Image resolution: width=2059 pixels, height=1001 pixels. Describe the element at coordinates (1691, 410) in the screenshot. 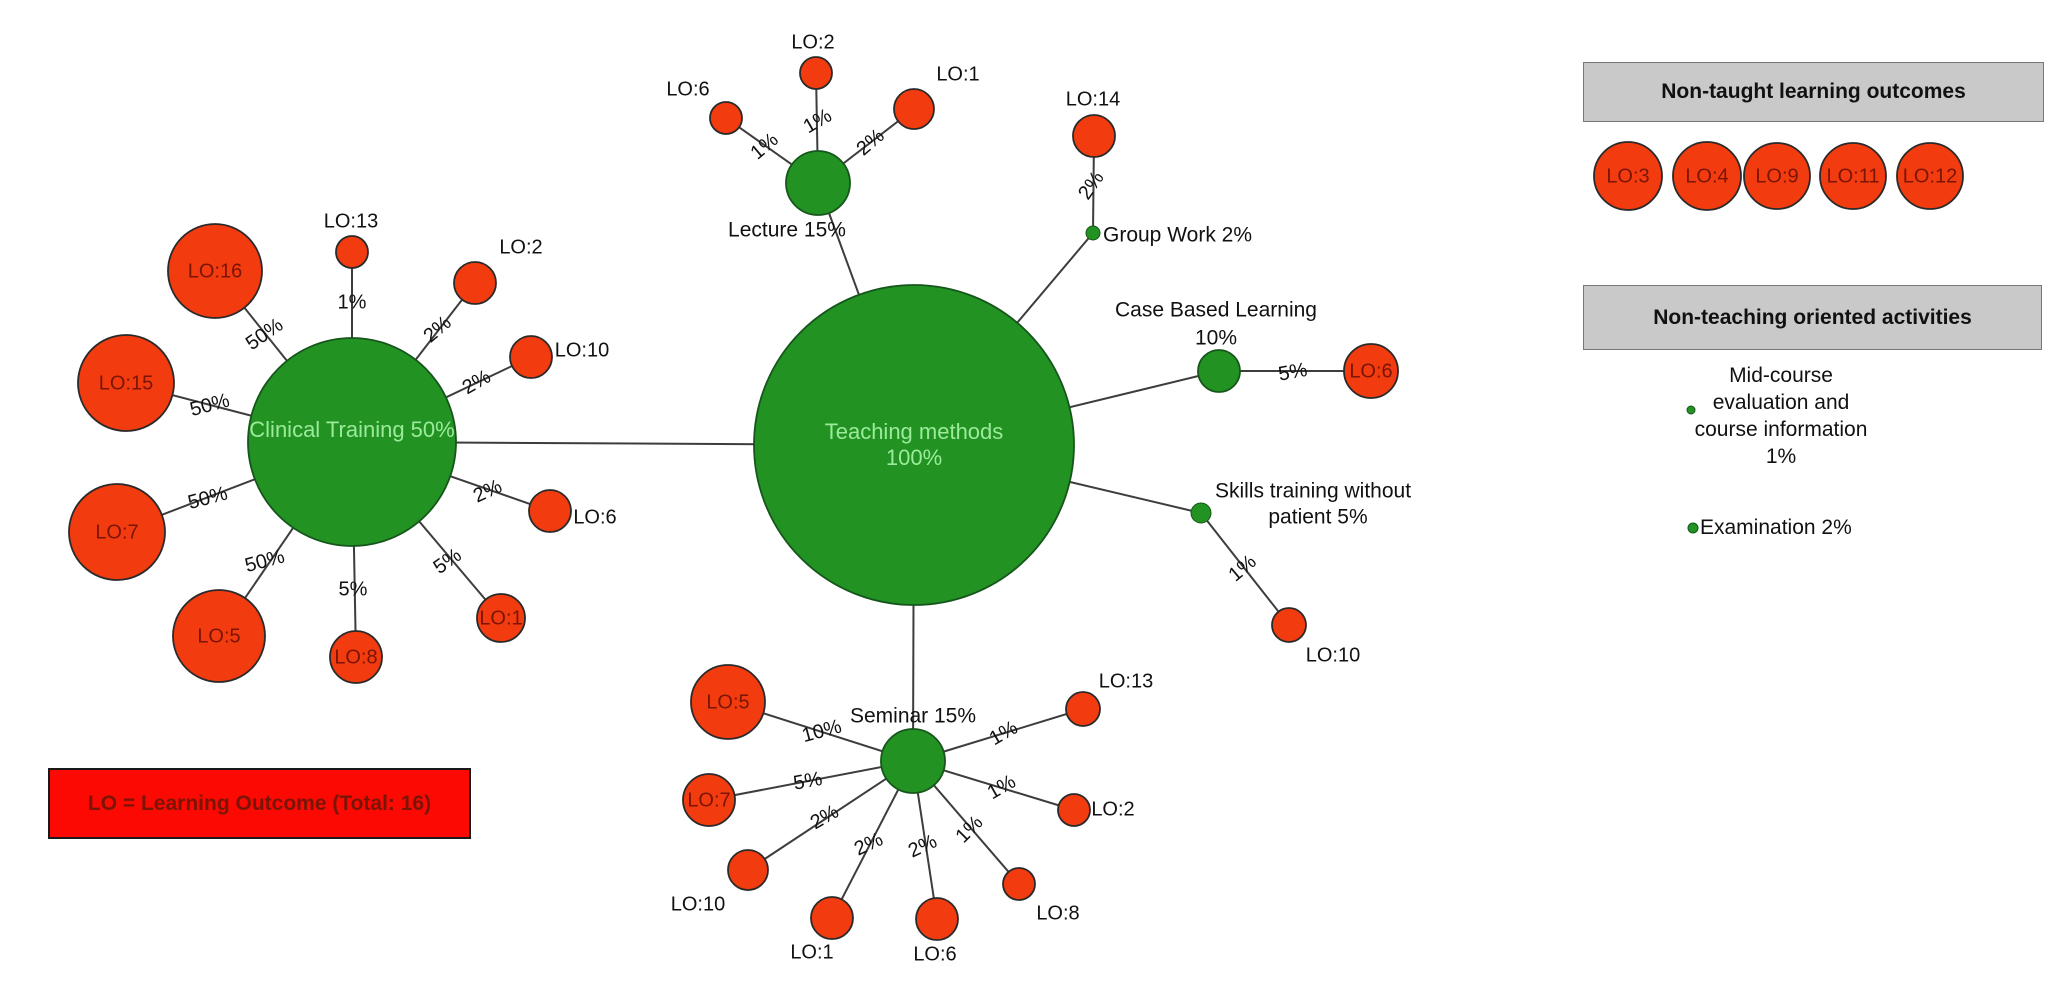

I see `node-d-mid` at that location.